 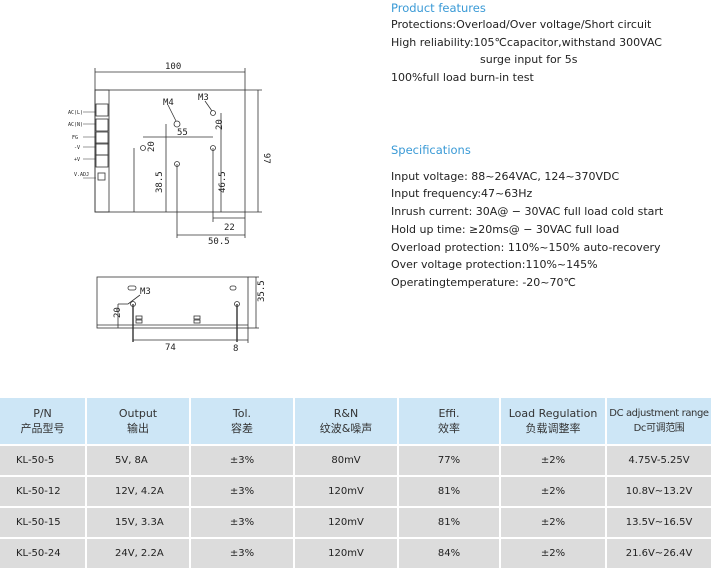 I want to click on dim-46-5: 46.5, so click(x=223, y=182).